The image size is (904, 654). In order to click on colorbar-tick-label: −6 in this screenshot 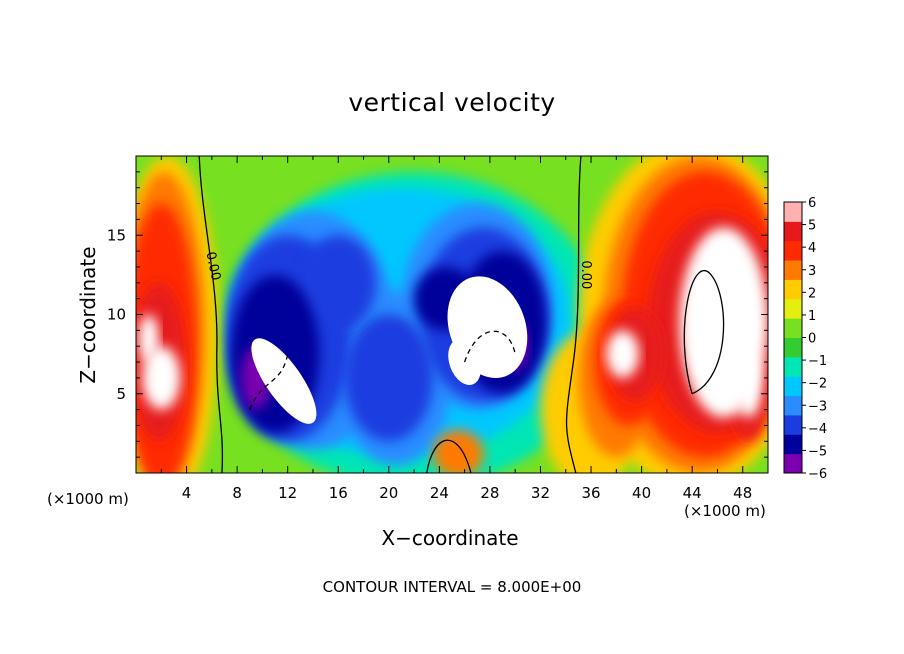, I will do `click(817, 474)`.